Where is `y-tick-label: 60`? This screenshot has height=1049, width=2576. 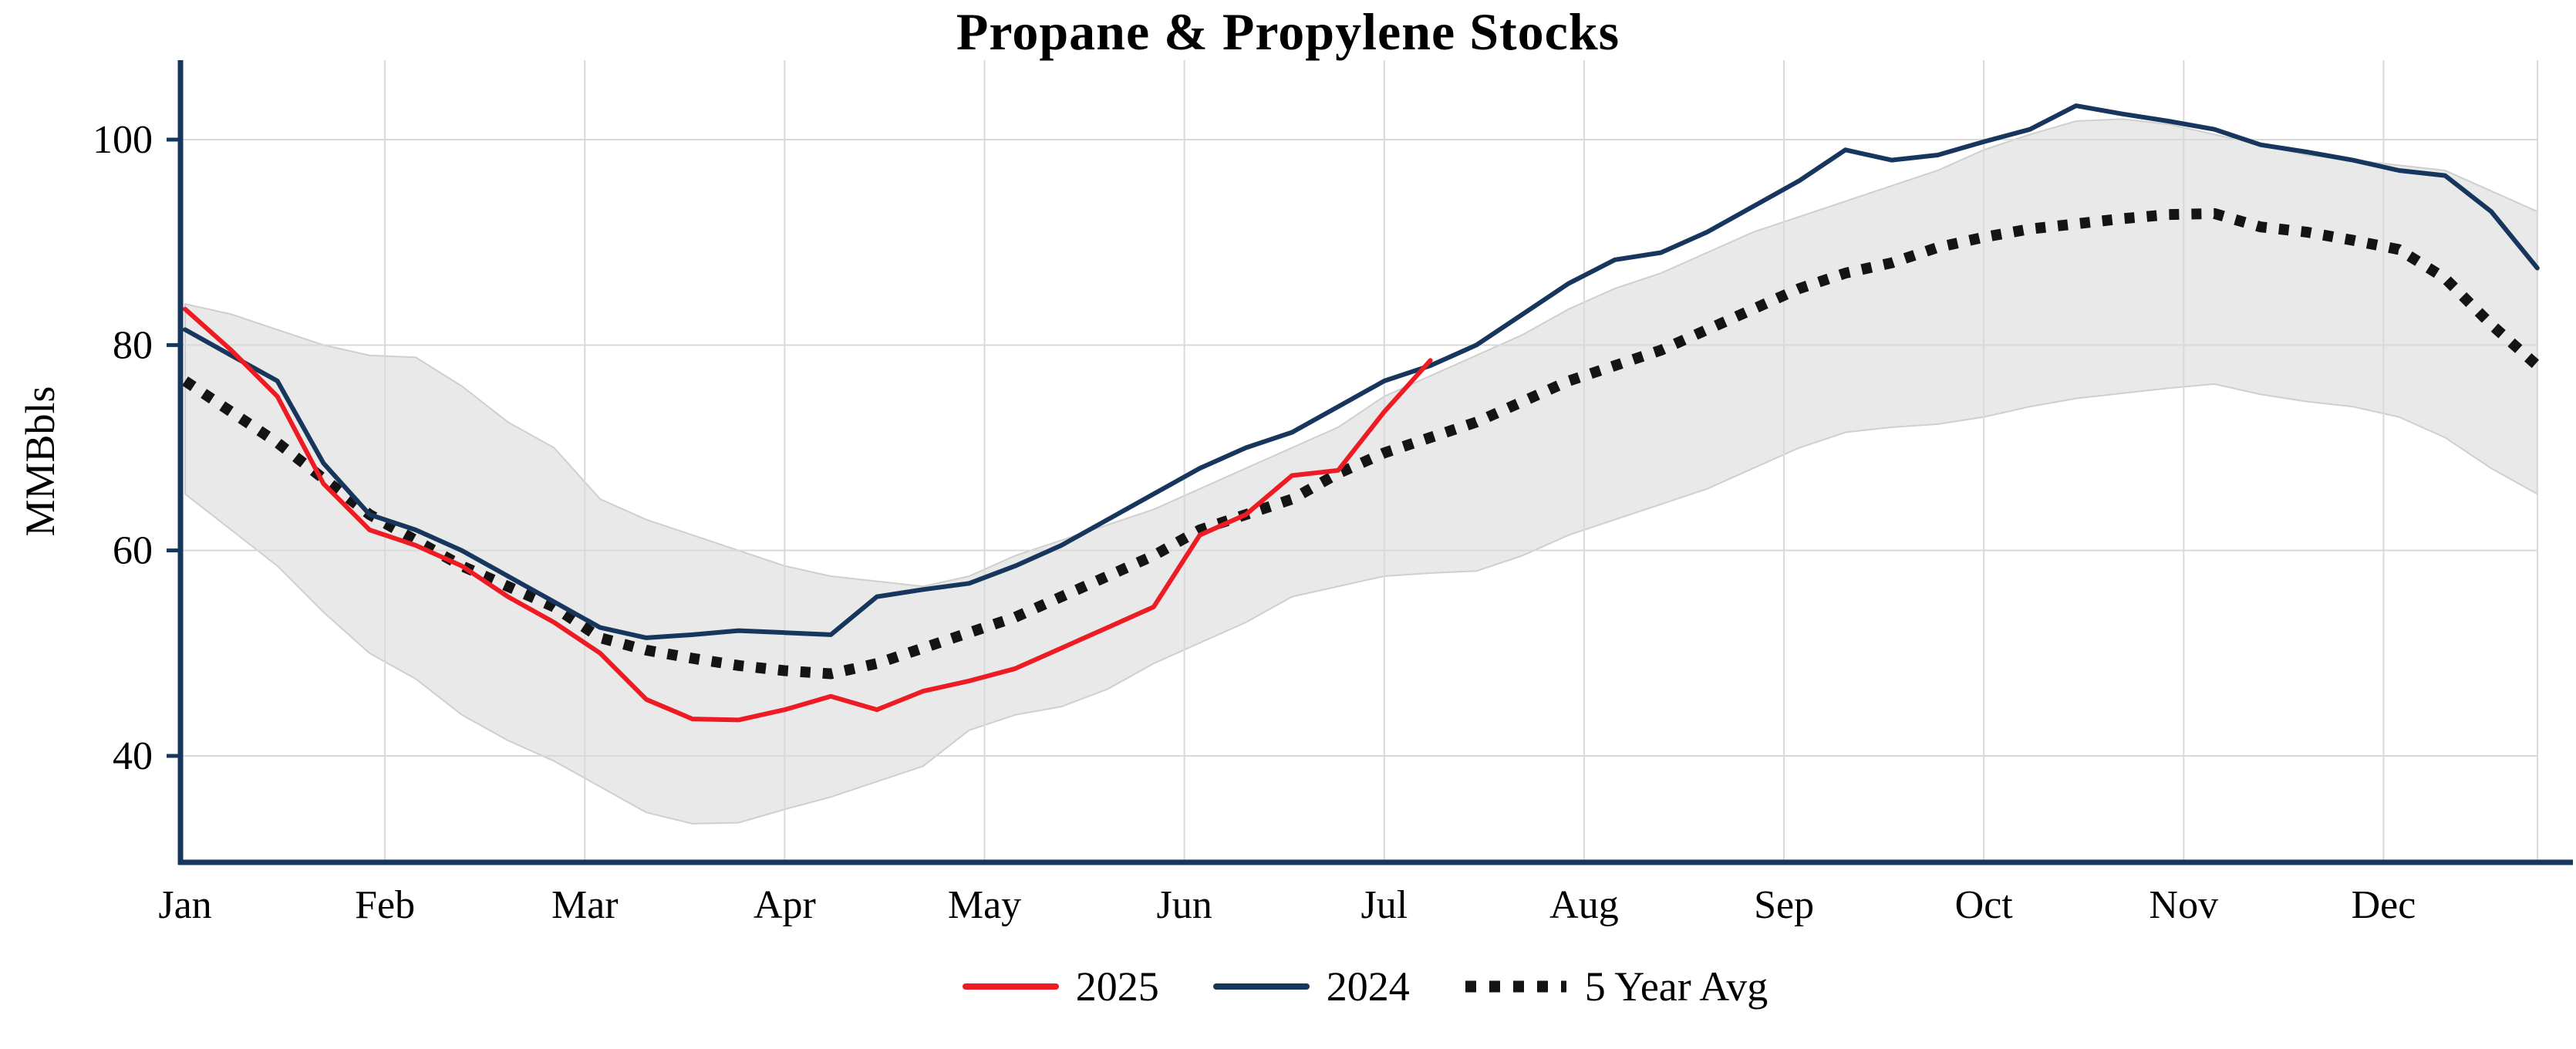 y-tick-label: 60 is located at coordinates (133, 551).